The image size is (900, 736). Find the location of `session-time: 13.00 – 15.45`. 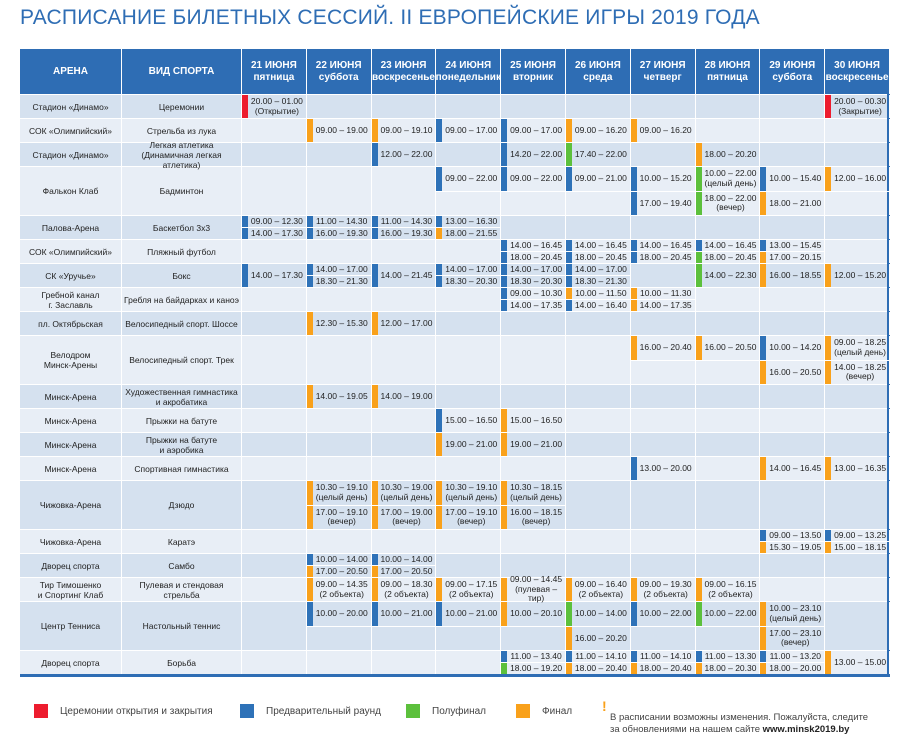

session-time: 13.00 – 15.45 is located at coordinates (795, 244).